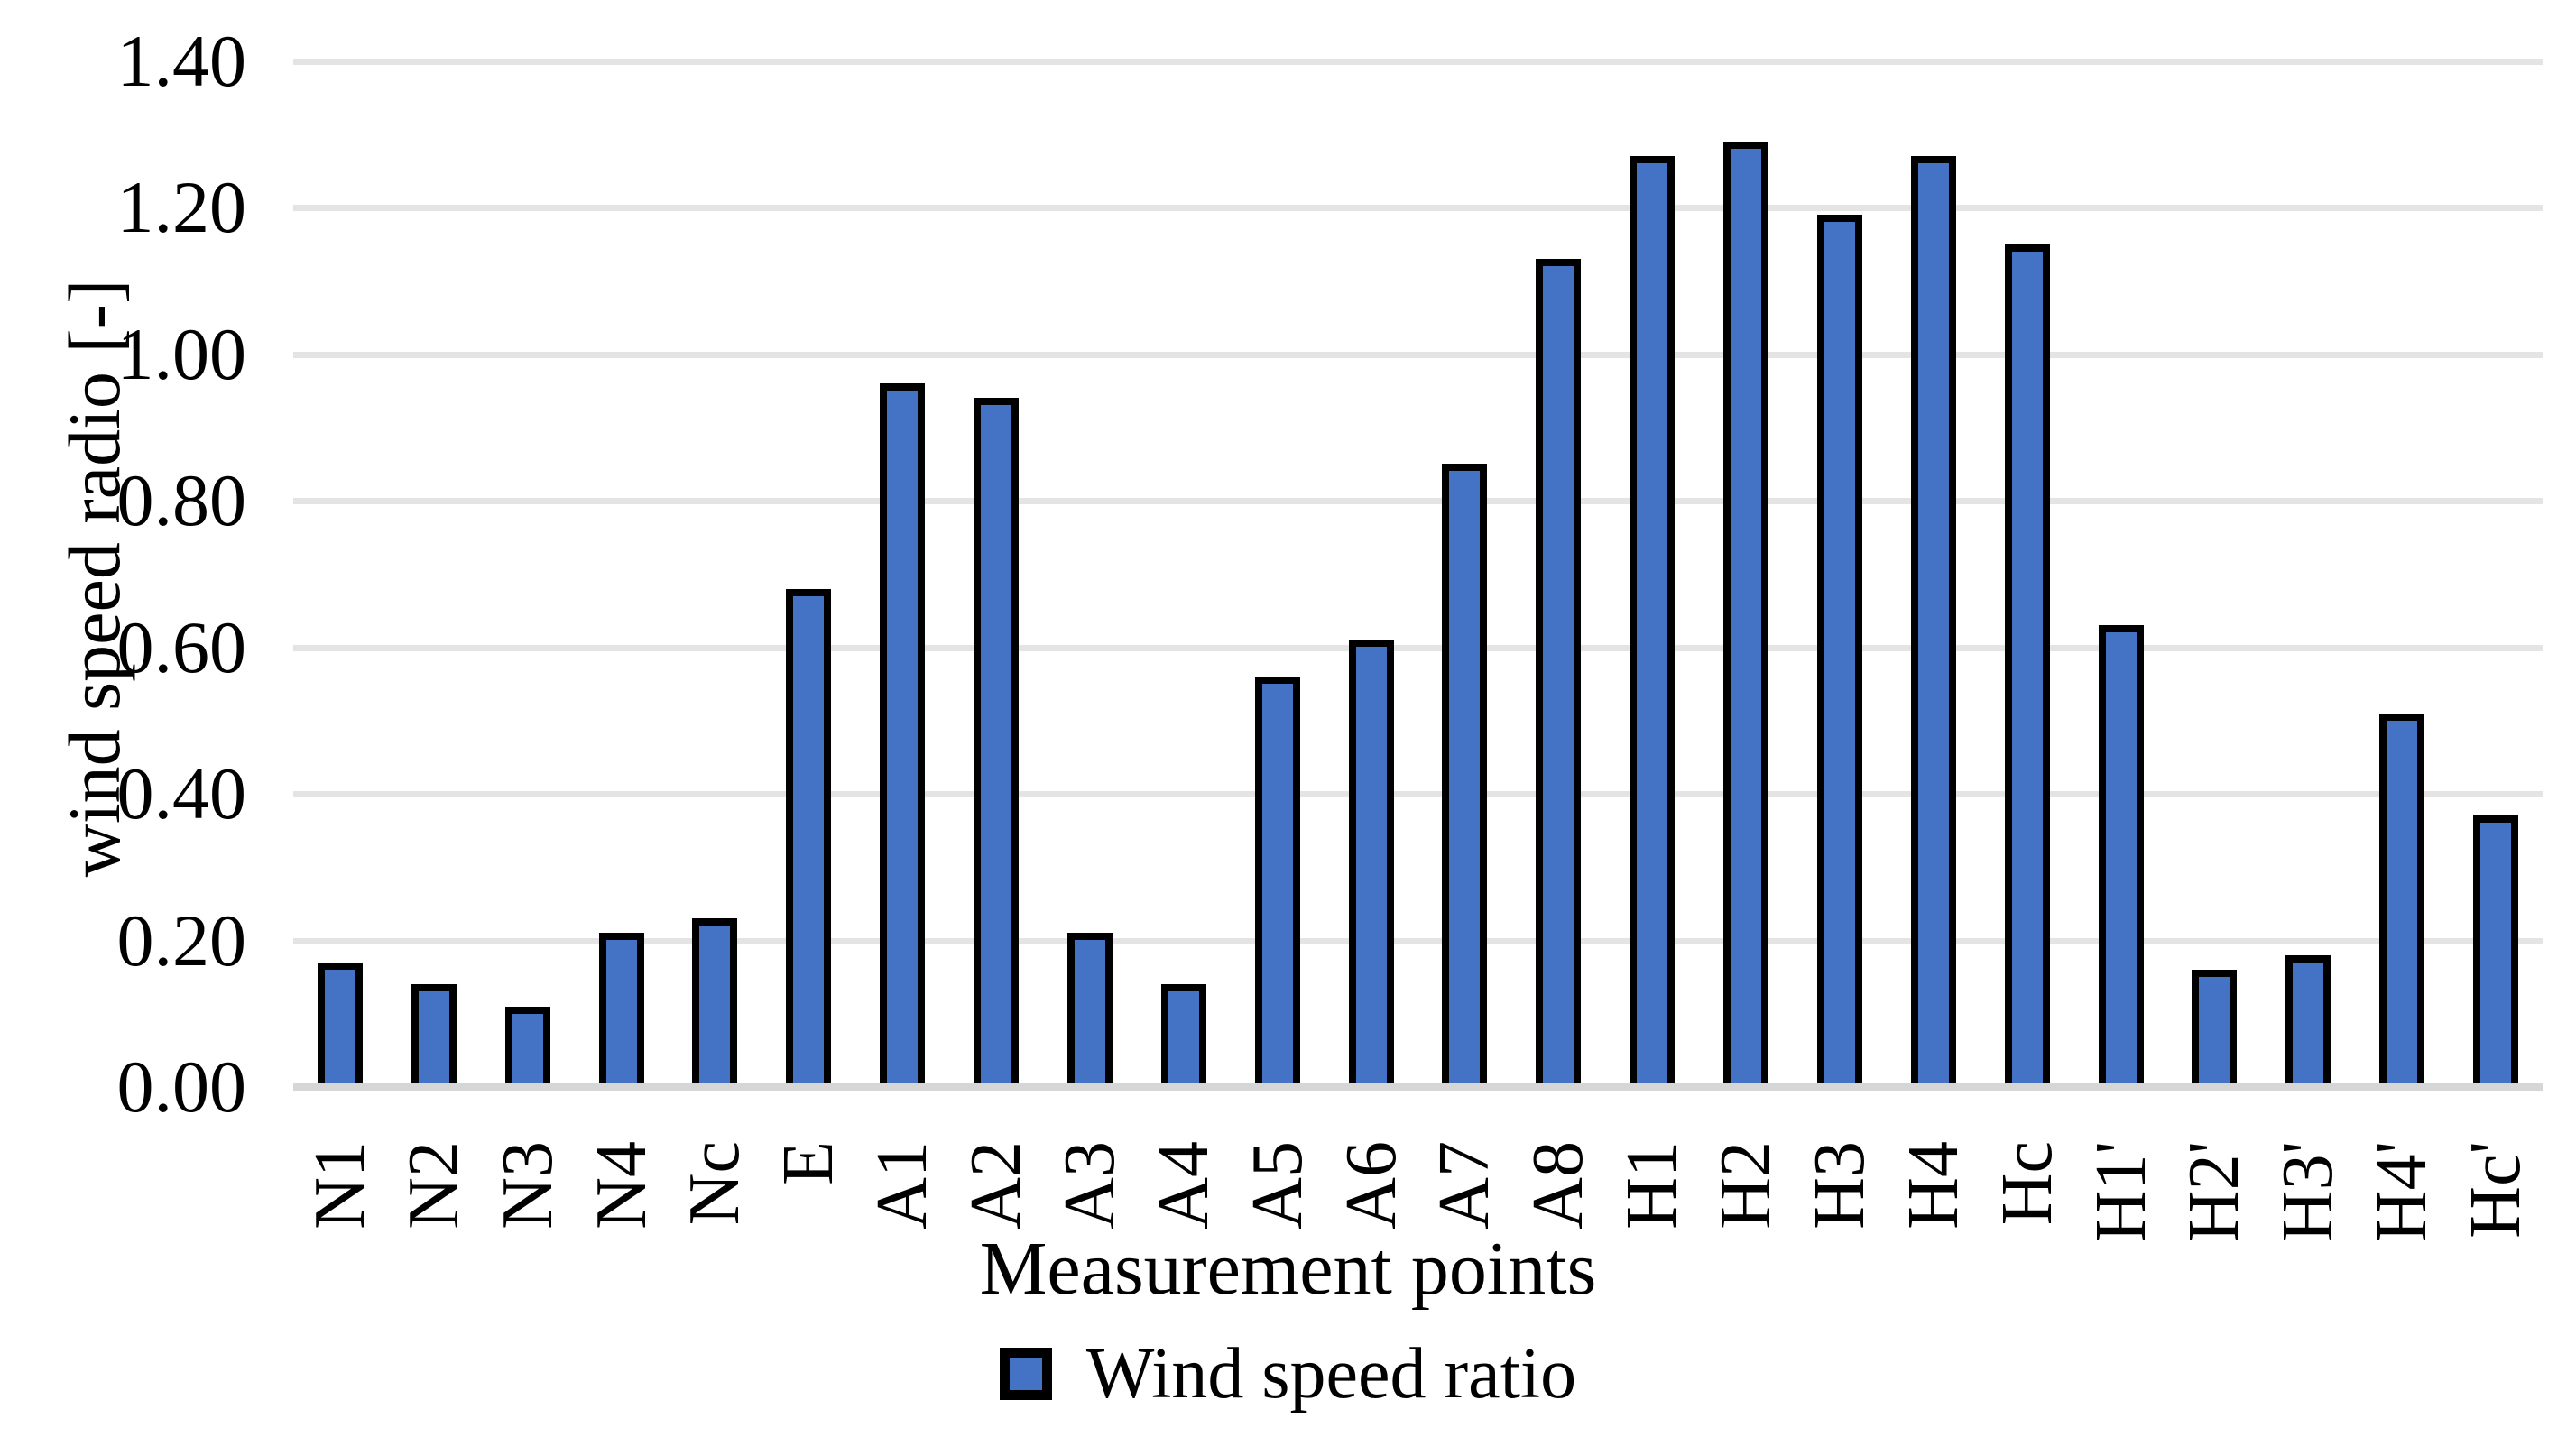  I want to click on x-tick-label-A1: A1, so click(903, 1185).